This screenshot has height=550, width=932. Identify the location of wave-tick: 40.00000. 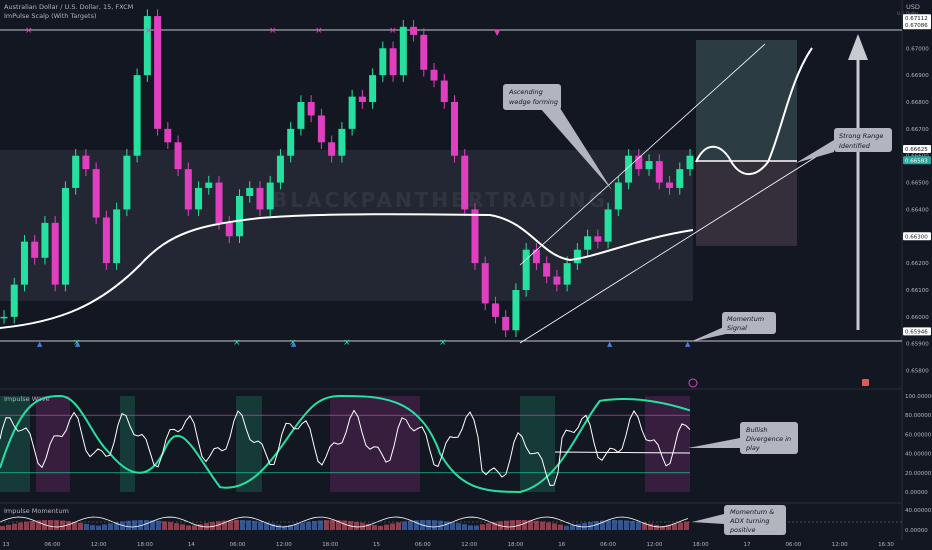
(918, 455).